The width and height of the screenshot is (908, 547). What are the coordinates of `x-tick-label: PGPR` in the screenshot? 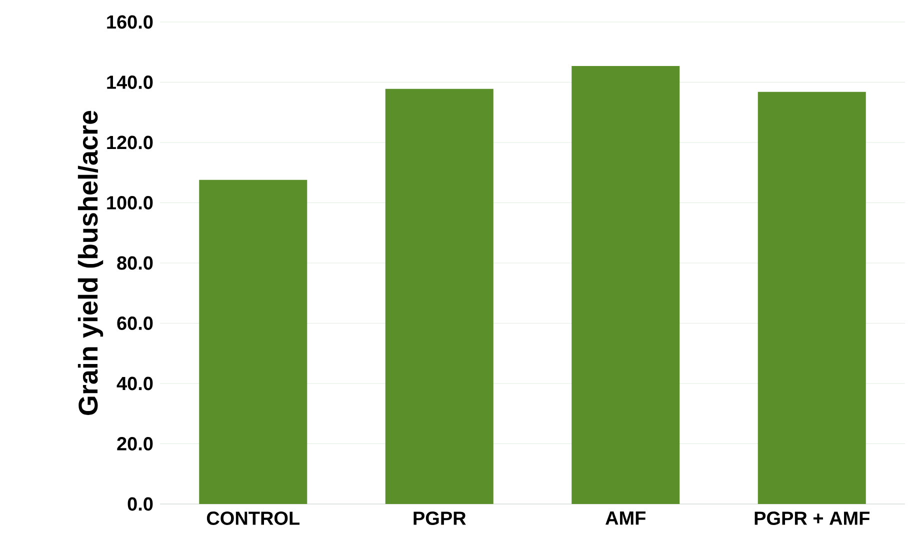 It's located at (440, 518).